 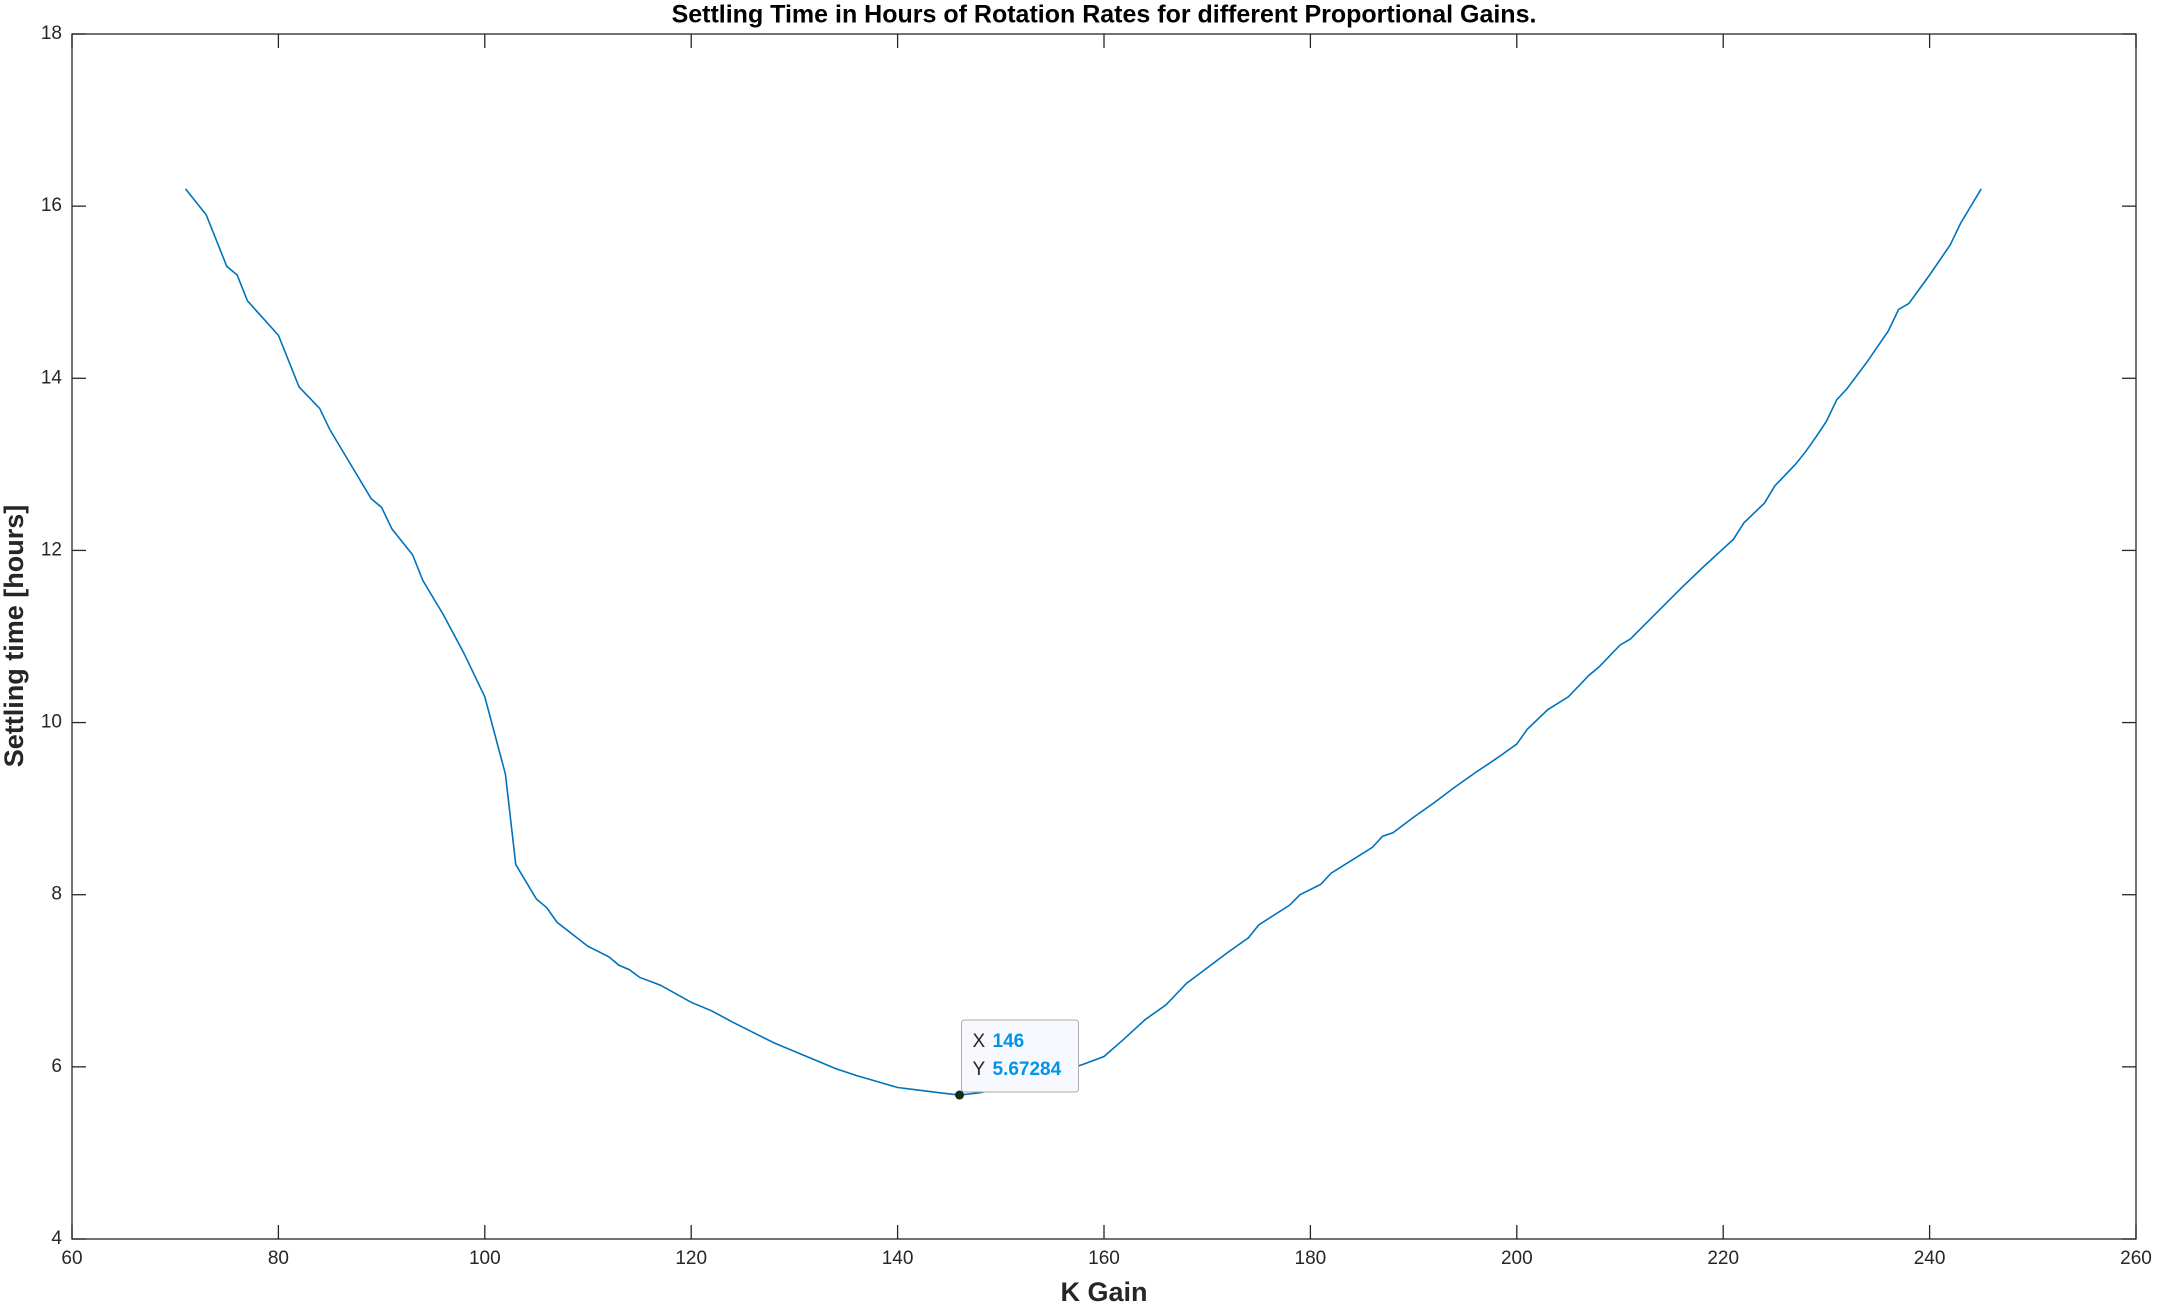 I want to click on datatip: X 146 Y 5.67284, so click(x=1017, y=1059).